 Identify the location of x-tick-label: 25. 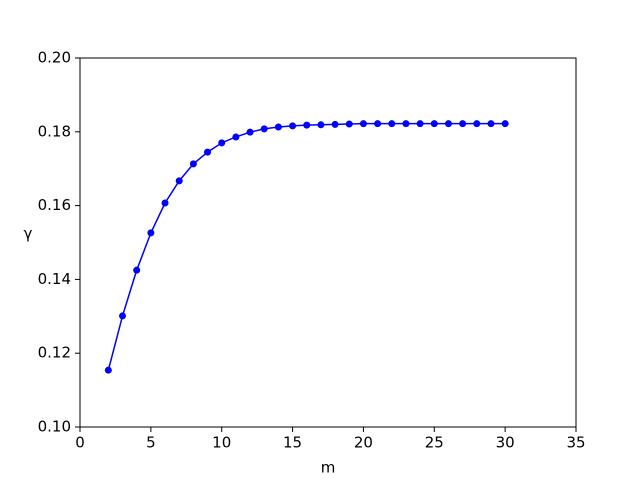
(434, 443).